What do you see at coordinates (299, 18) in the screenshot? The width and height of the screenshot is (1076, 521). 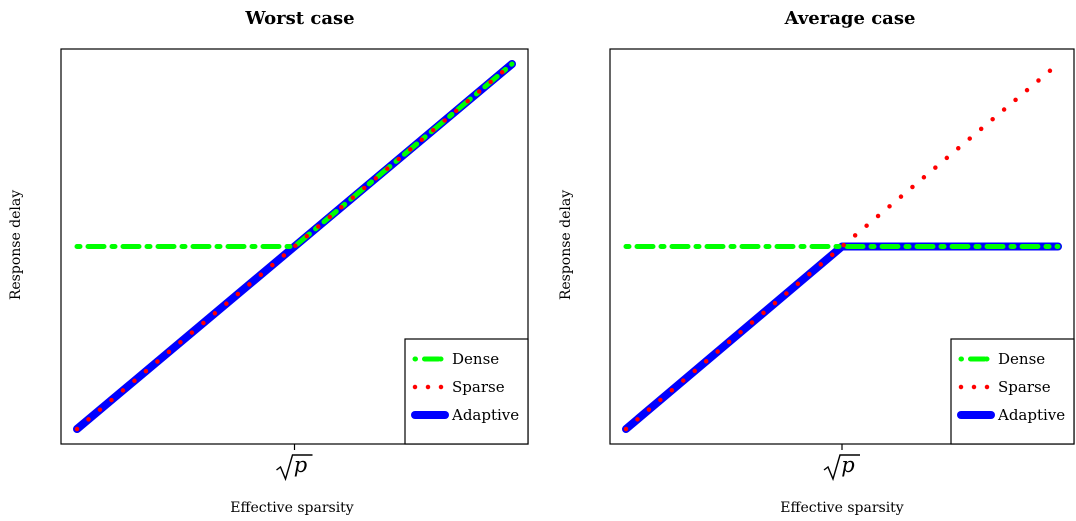 I see `chart-title: Worst case` at bounding box center [299, 18].